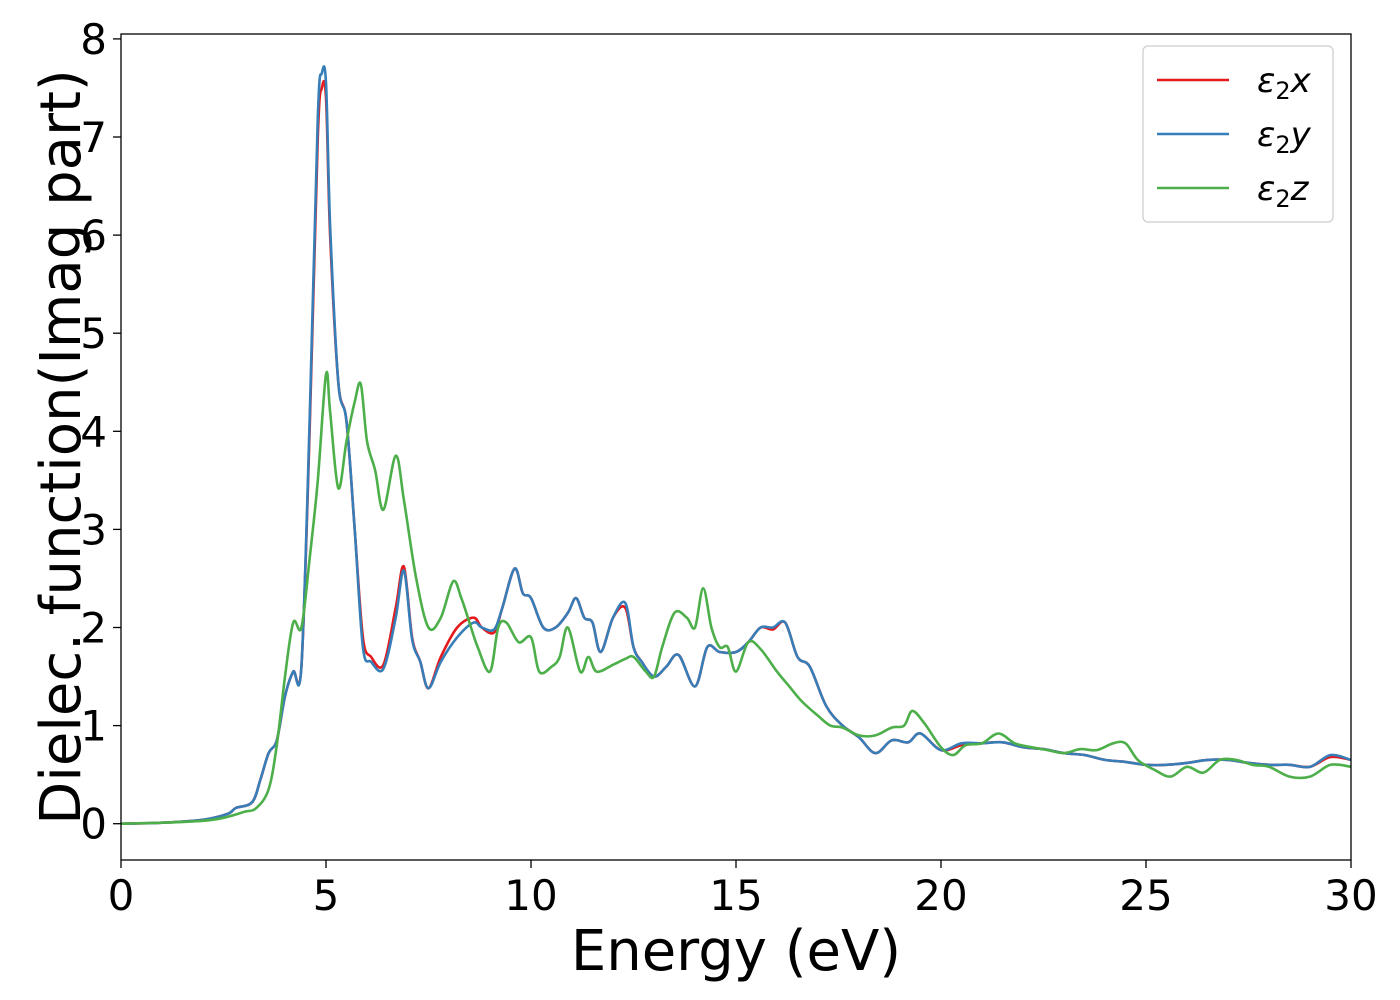 The image size is (1400, 1000). Describe the element at coordinates (93, 39) in the screenshot. I see `y-tick-label: 8` at that location.